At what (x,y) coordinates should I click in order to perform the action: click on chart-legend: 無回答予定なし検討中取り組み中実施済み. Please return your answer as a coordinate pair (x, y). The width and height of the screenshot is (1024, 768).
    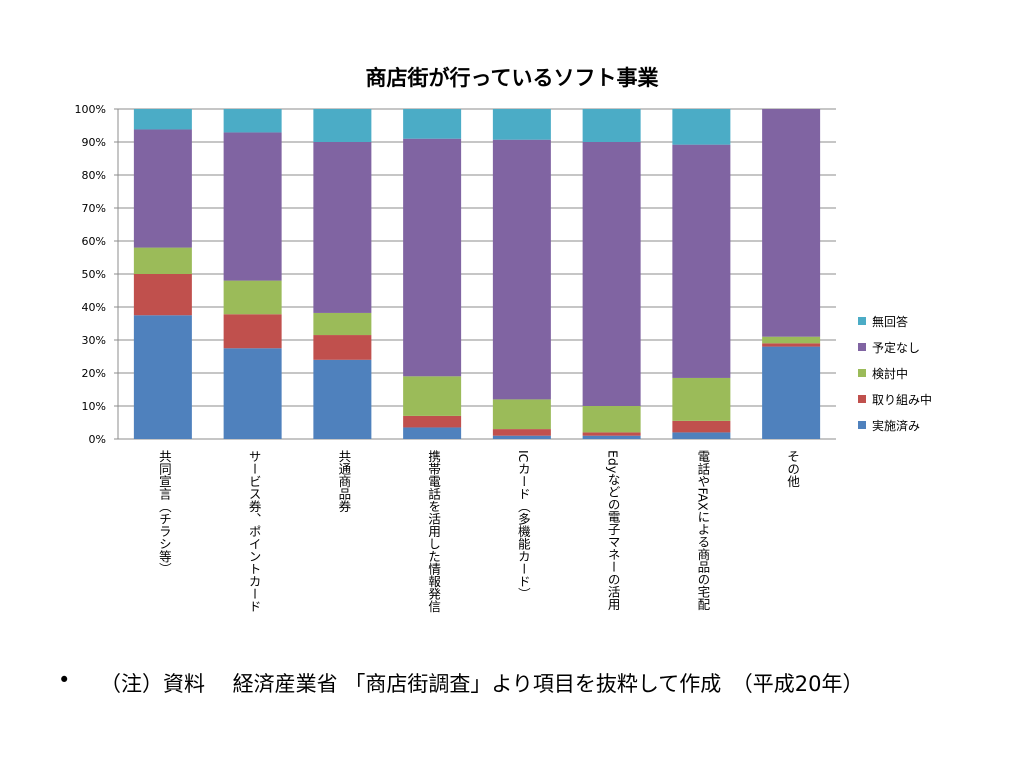
    Looking at the image, I should click on (895, 373).